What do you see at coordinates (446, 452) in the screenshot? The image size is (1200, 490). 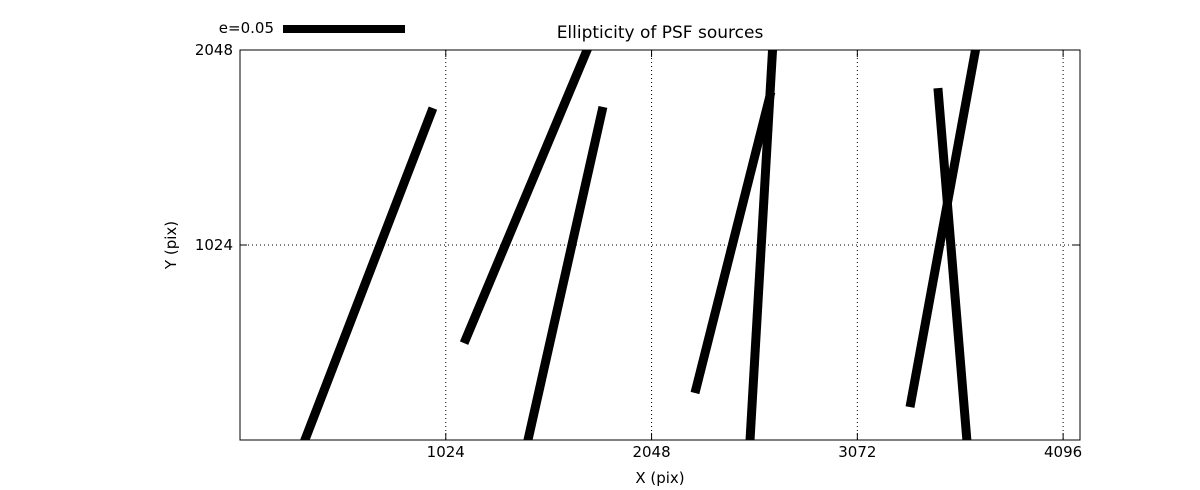 I see `x-tick-label: 1024` at bounding box center [446, 452].